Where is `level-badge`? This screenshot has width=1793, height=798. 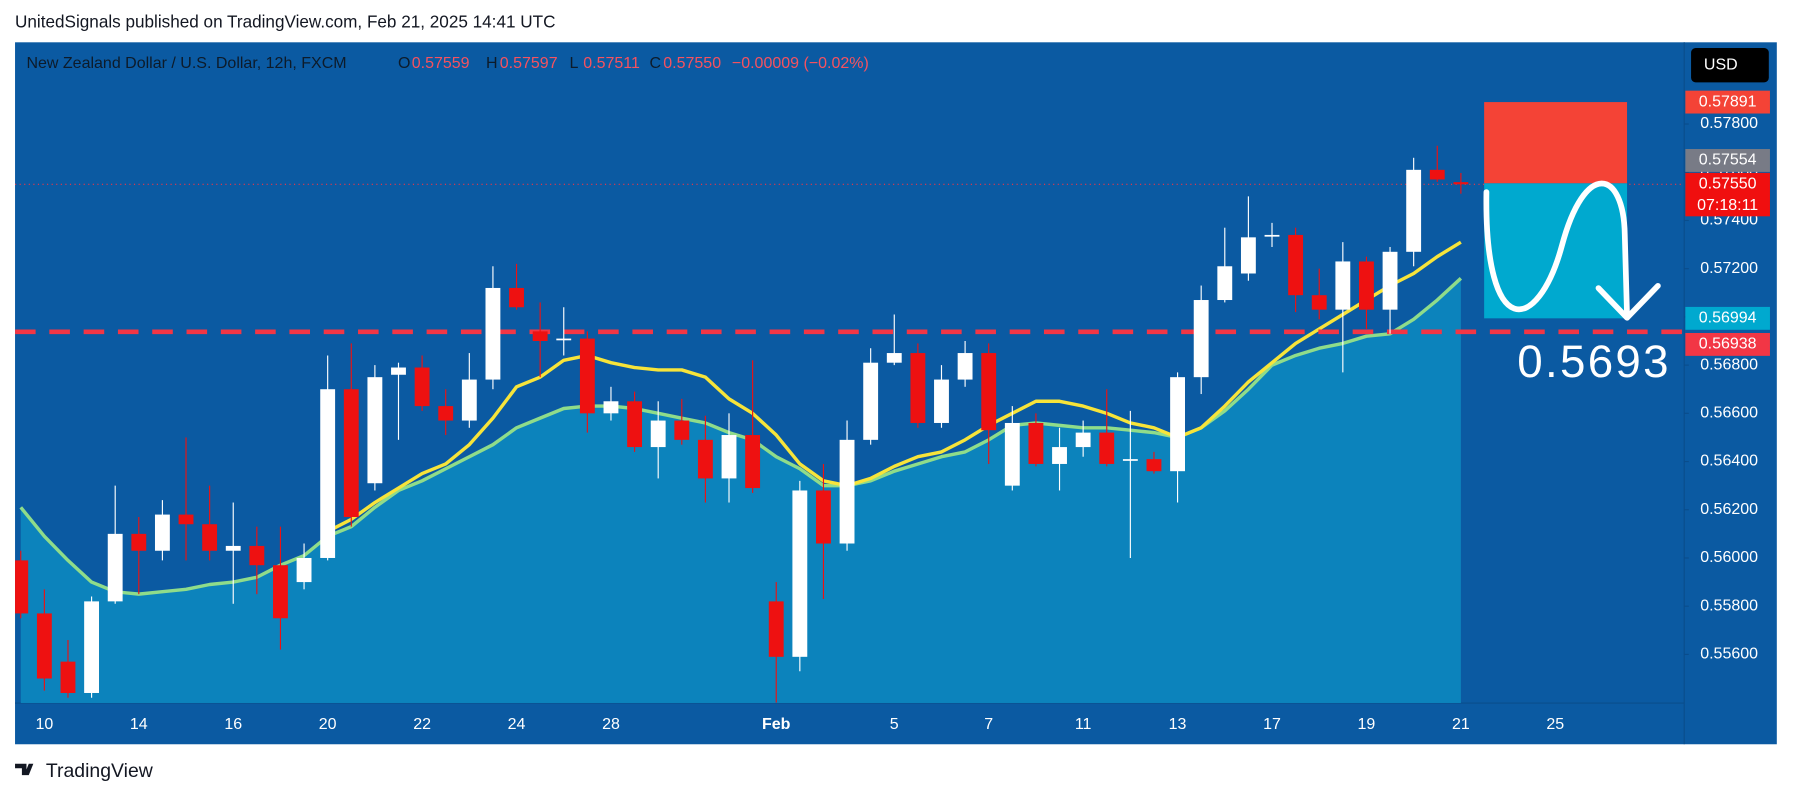
level-badge is located at coordinates (1727, 344).